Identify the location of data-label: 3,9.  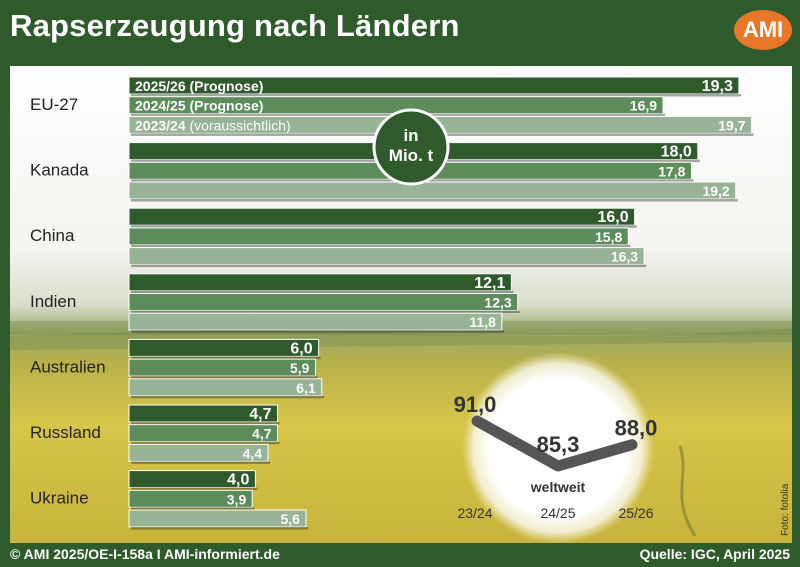
(237, 499).